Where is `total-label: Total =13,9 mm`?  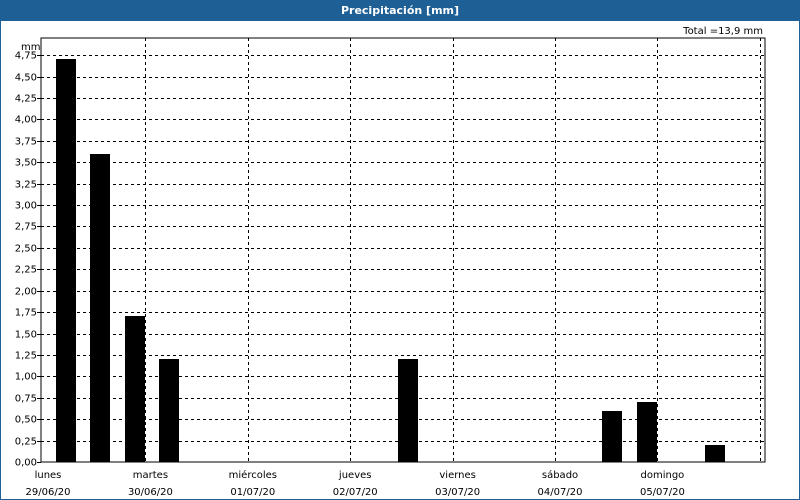
total-label: Total =13,9 mm is located at coordinates (723, 31).